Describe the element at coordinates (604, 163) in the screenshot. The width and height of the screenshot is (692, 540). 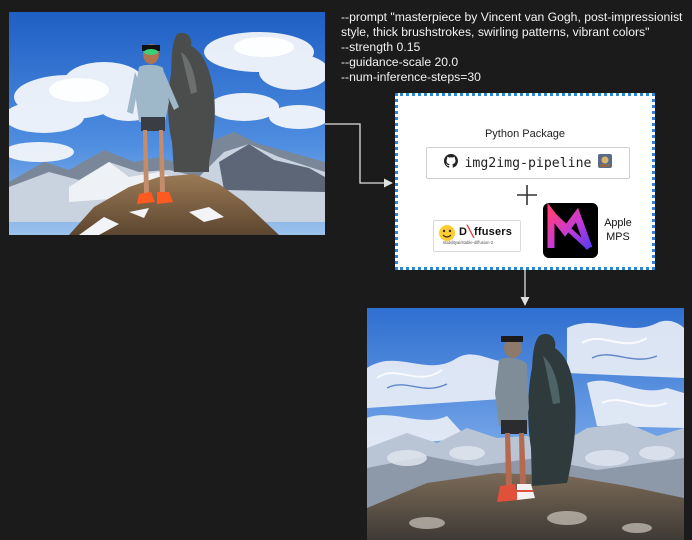
I see `repo-thumbnail-icon` at that location.